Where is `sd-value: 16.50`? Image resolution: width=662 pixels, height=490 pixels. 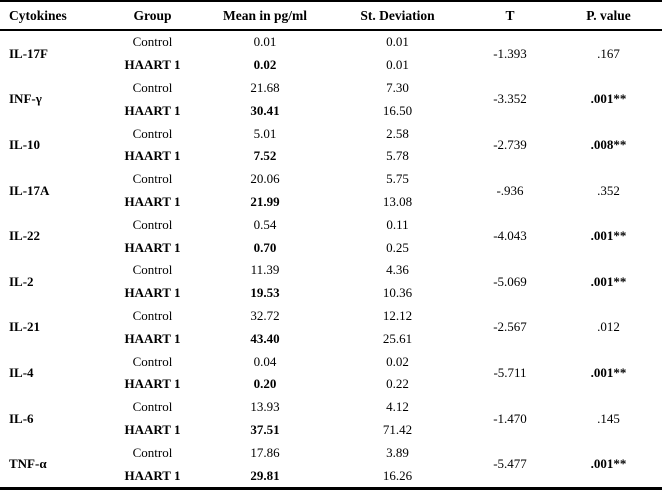 sd-value: 16.50 is located at coordinates (397, 110).